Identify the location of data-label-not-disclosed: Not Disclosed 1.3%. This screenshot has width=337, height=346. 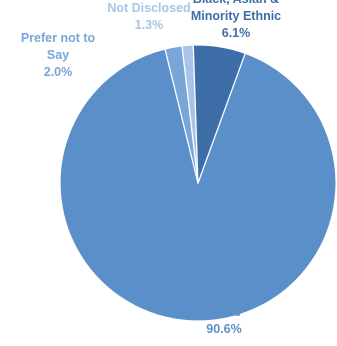
(148, 16).